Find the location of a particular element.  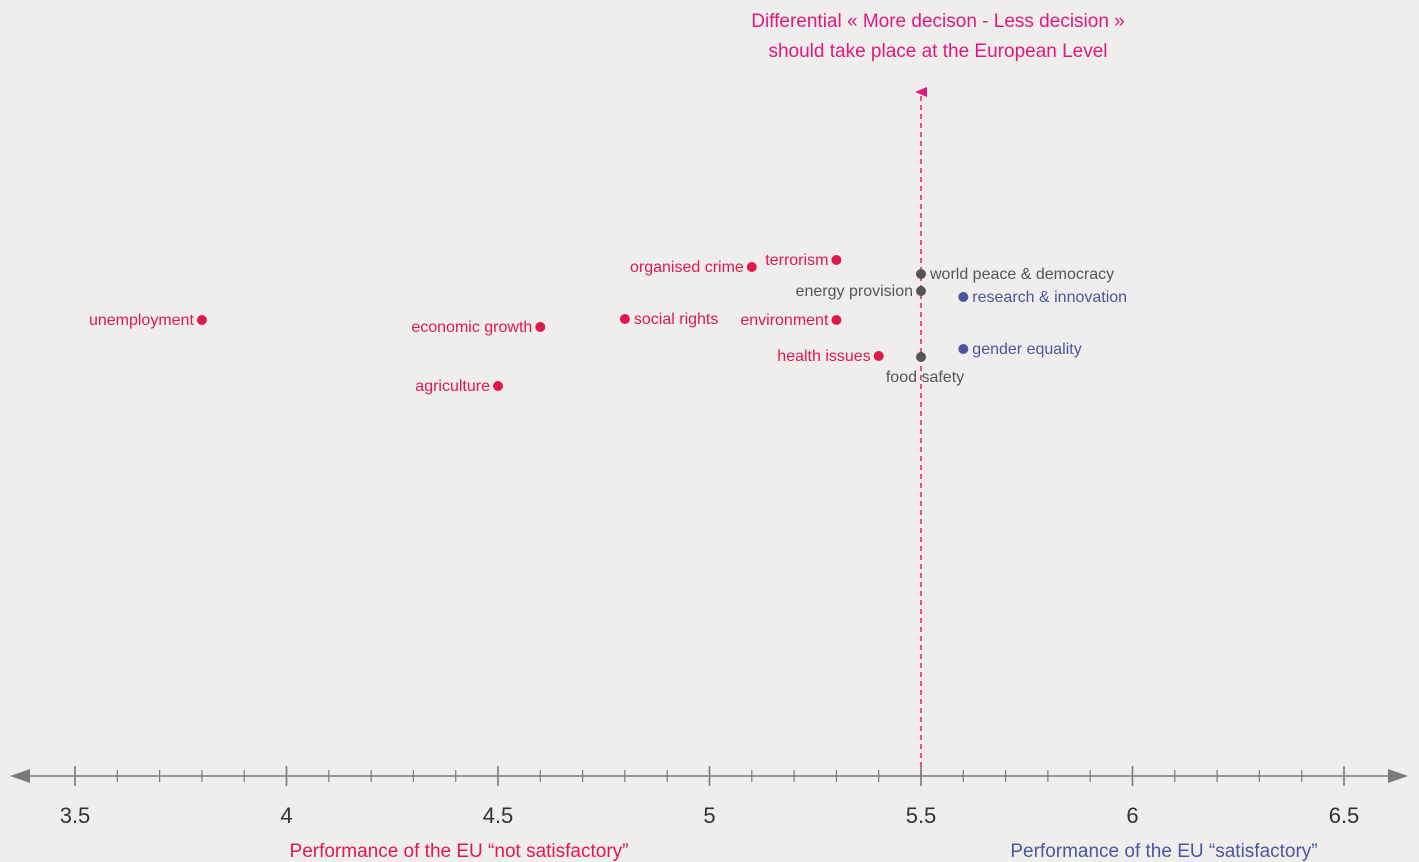

data-point: food safety is located at coordinates (925, 369).